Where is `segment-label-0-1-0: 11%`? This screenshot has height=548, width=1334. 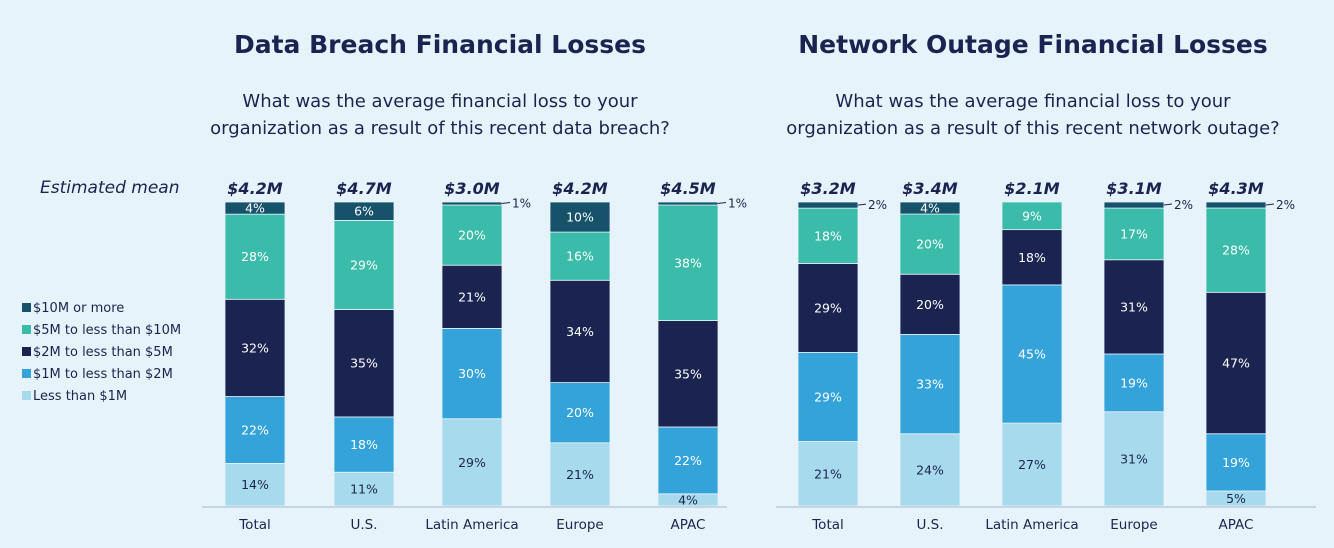 segment-label-0-1-0: 11% is located at coordinates (364, 489).